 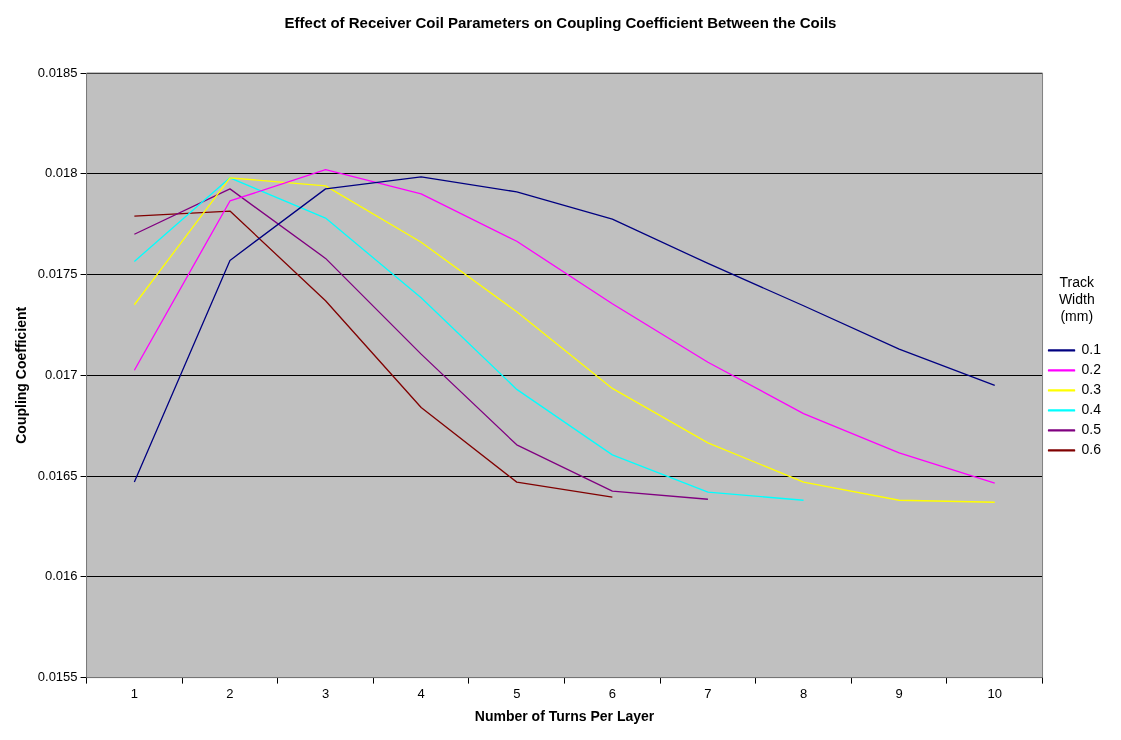 I want to click on legend-label: 0.1, so click(x=1091, y=349).